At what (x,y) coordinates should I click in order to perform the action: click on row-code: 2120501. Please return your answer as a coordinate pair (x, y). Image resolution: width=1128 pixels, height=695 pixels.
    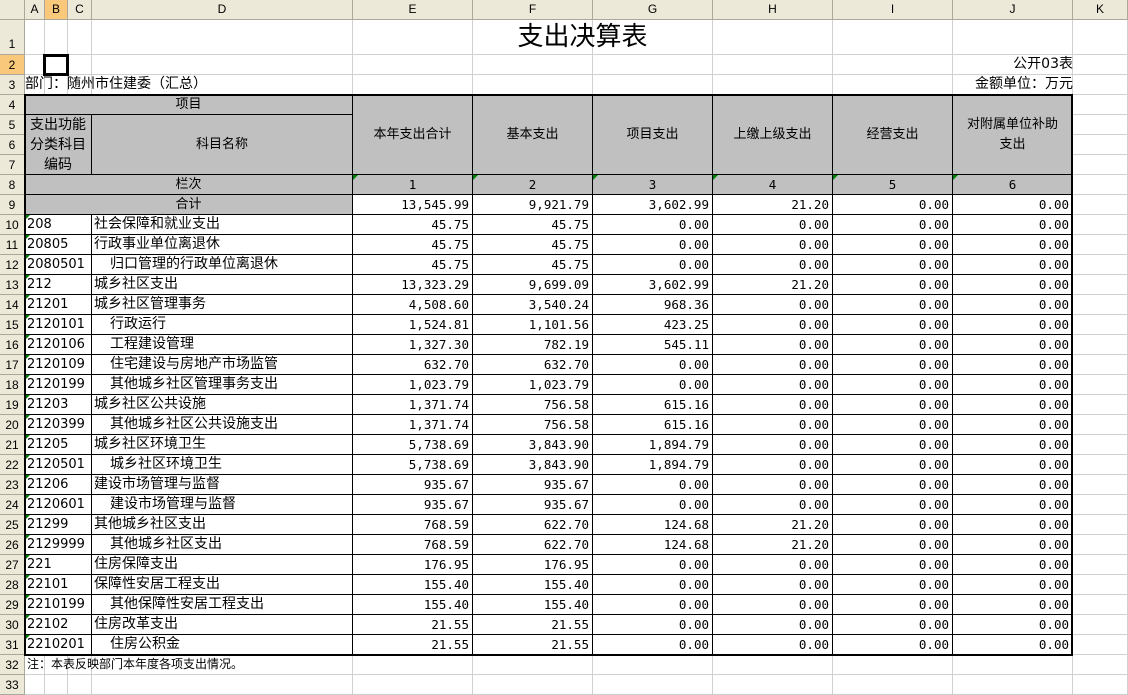
    Looking at the image, I should click on (58, 465).